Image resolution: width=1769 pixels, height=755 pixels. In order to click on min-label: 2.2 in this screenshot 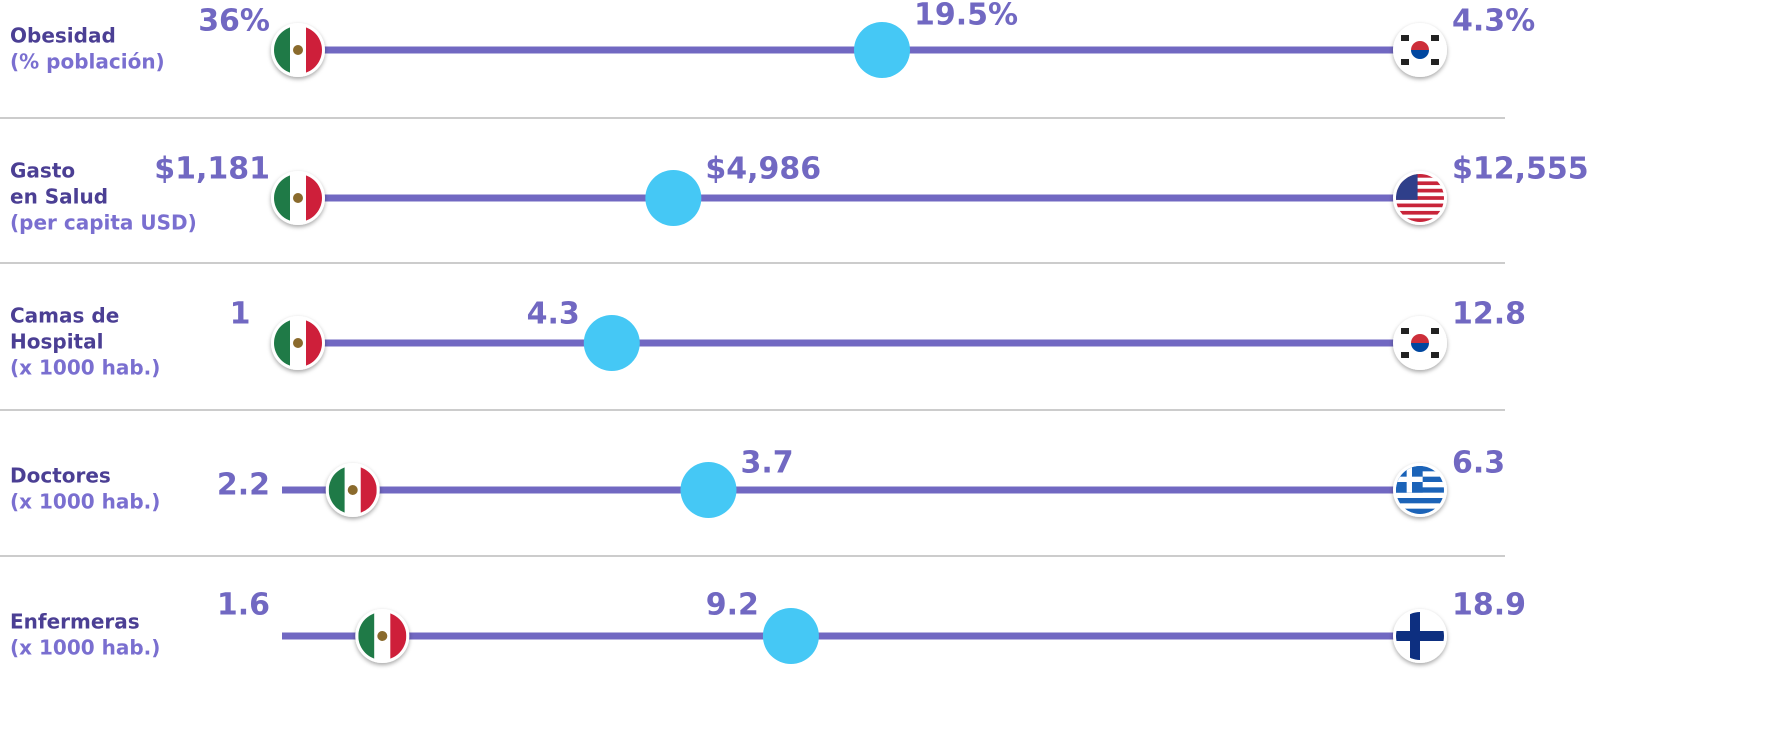, I will do `click(243, 485)`.